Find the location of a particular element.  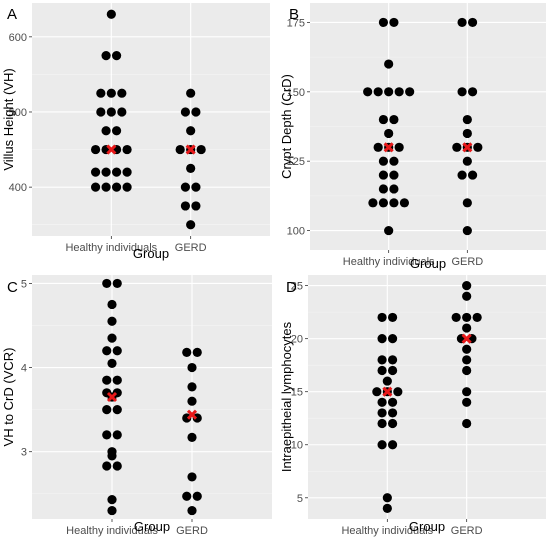

panel-c-y-tick-label: 4 is located at coordinates (24, 369).